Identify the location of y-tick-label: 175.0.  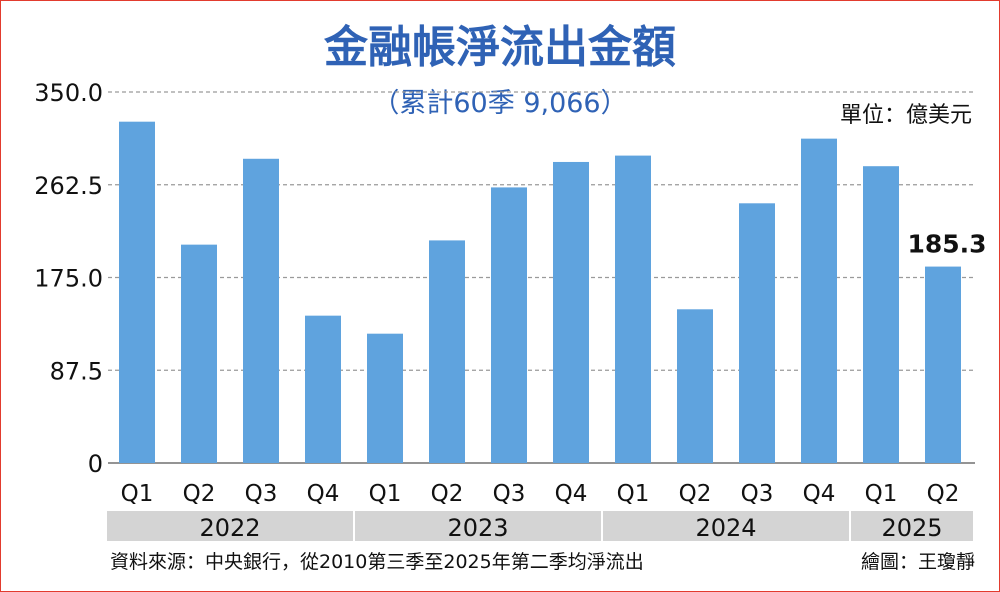
(68, 279).